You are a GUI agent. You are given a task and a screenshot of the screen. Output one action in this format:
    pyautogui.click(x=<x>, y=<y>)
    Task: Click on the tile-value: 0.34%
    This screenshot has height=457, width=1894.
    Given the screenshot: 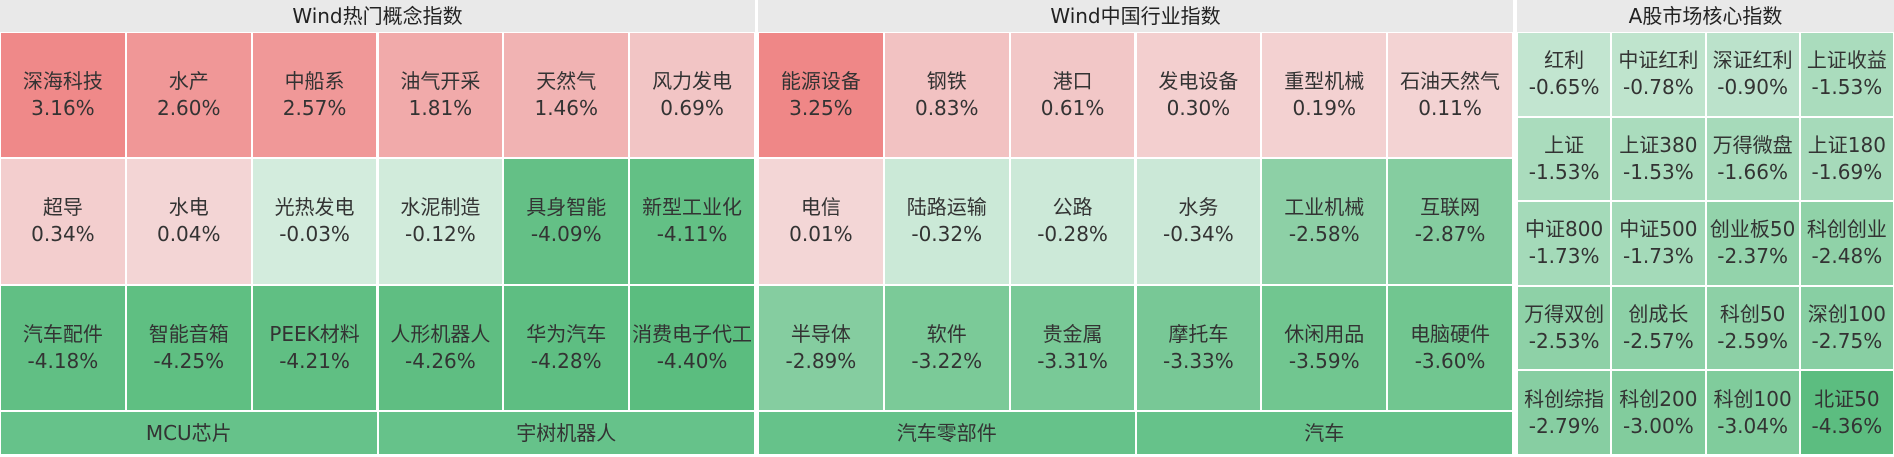 What is the action you would take?
    pyautogui.click(x=63, y=234)
    